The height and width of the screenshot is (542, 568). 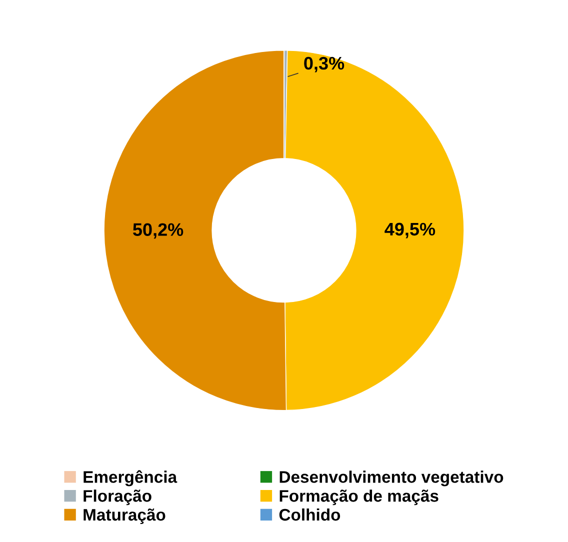 What do you see at coordinates (309, 514) in the screenshot?
I see `legend-label: Colhido` at bounding box center [309, 514].